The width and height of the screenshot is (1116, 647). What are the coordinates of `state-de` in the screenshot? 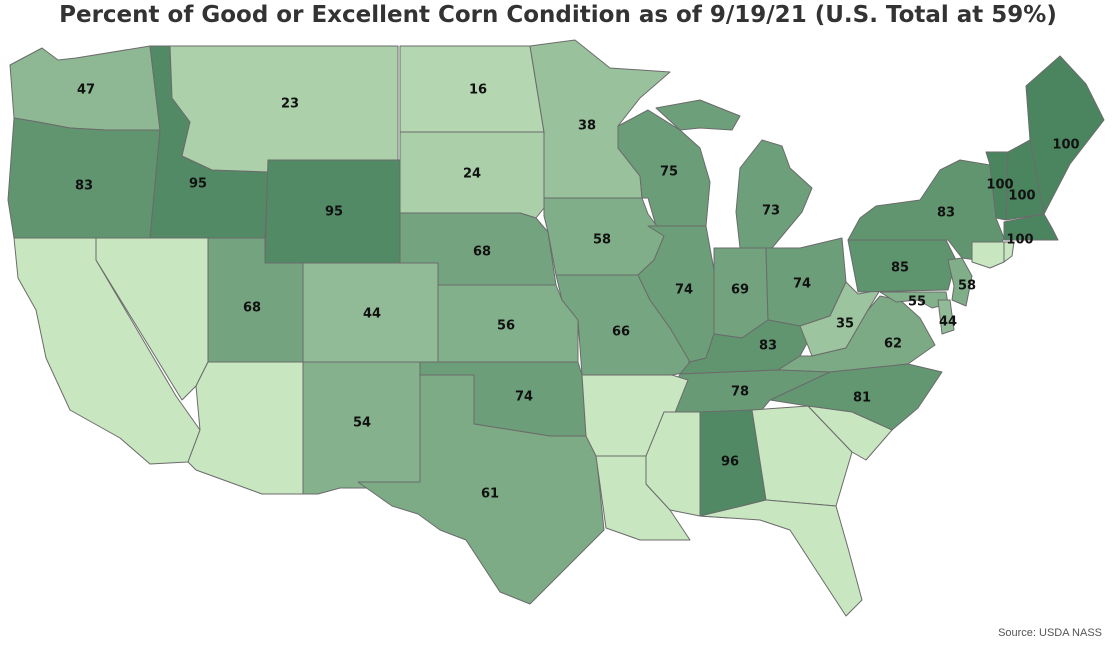 It's located at (946, 317).